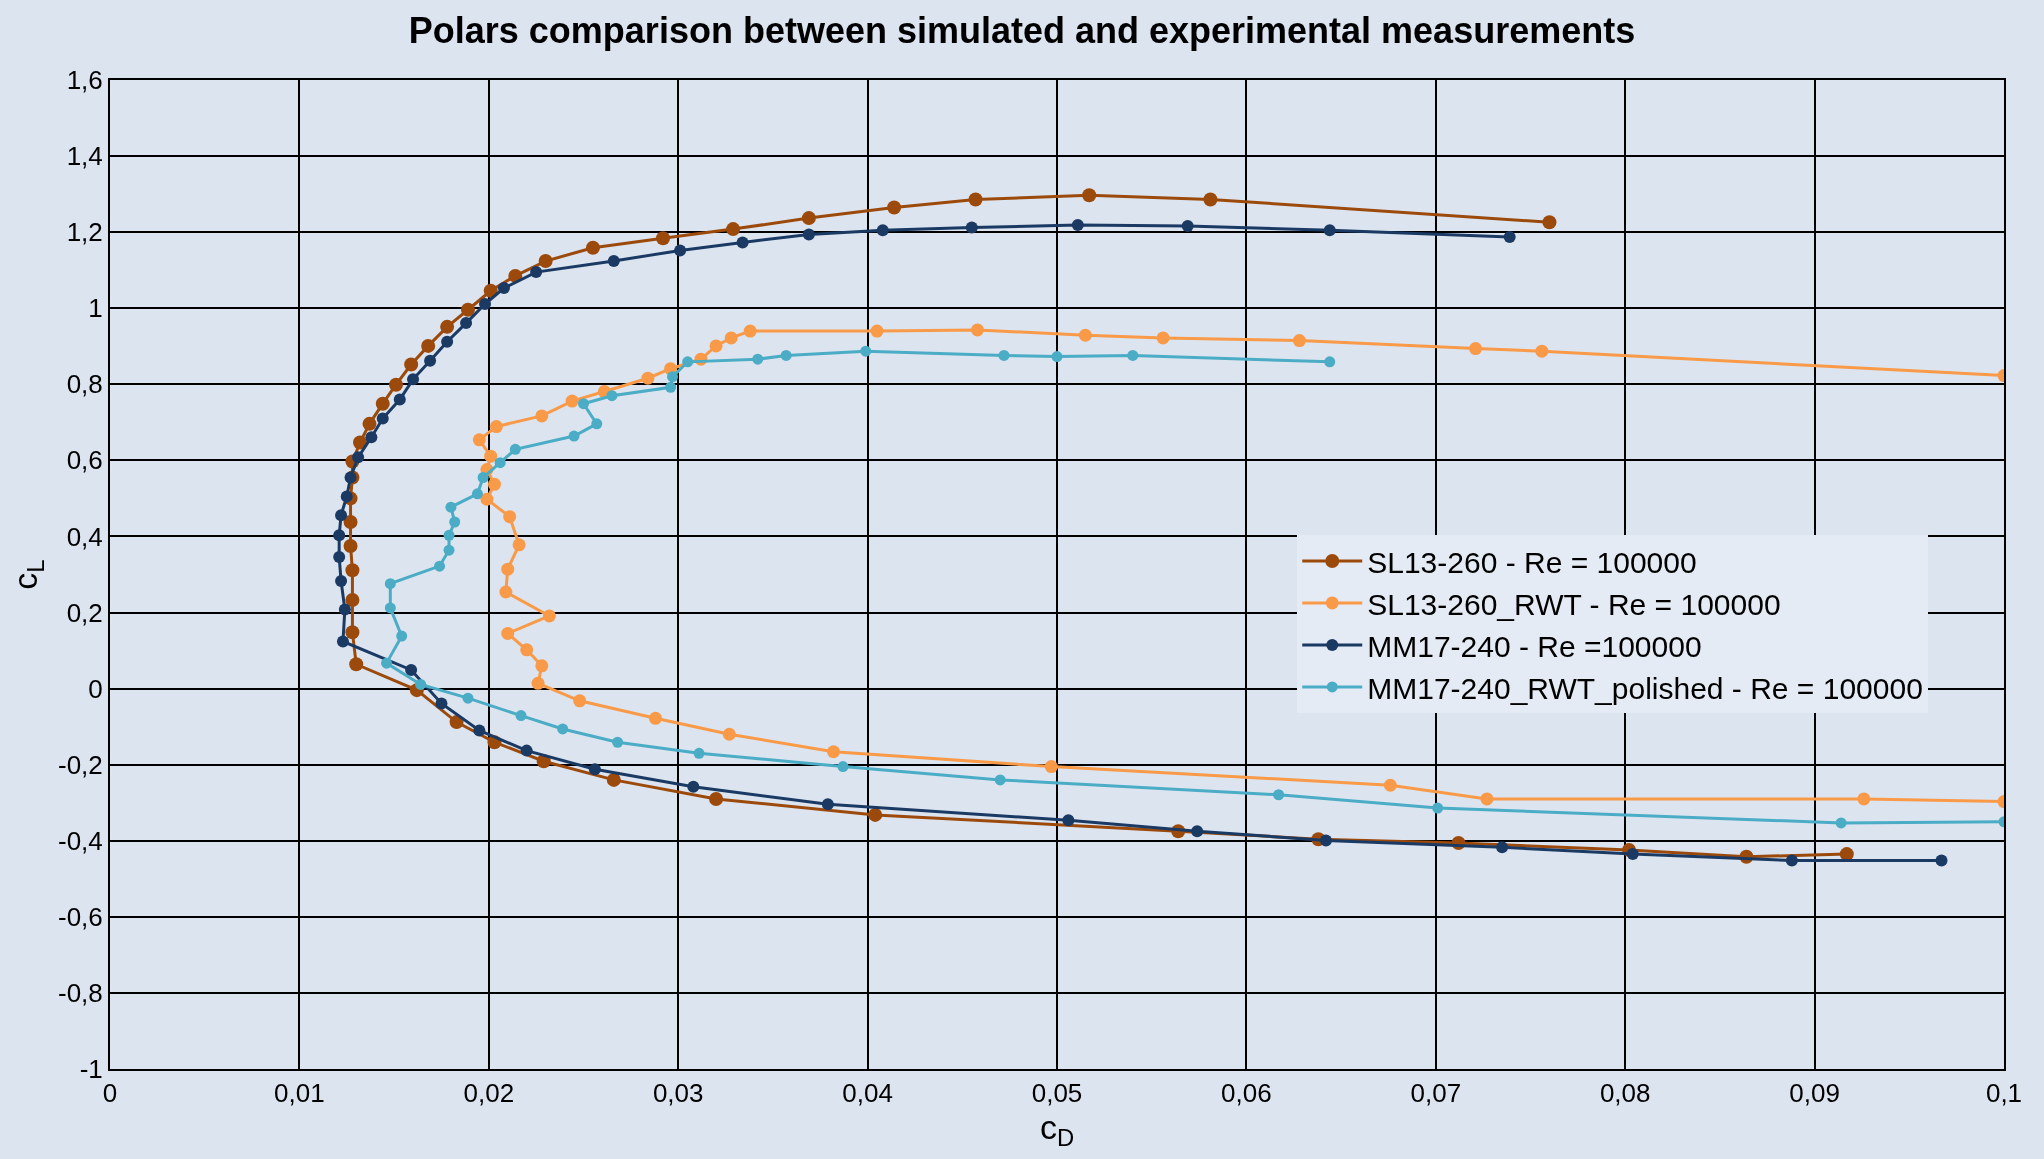 The image size is (2044, 1159). What do you see at coordinates (91, 1069) in the screenshot?
I see `y-tick-label: -1` at bounding box center [91, 1069].